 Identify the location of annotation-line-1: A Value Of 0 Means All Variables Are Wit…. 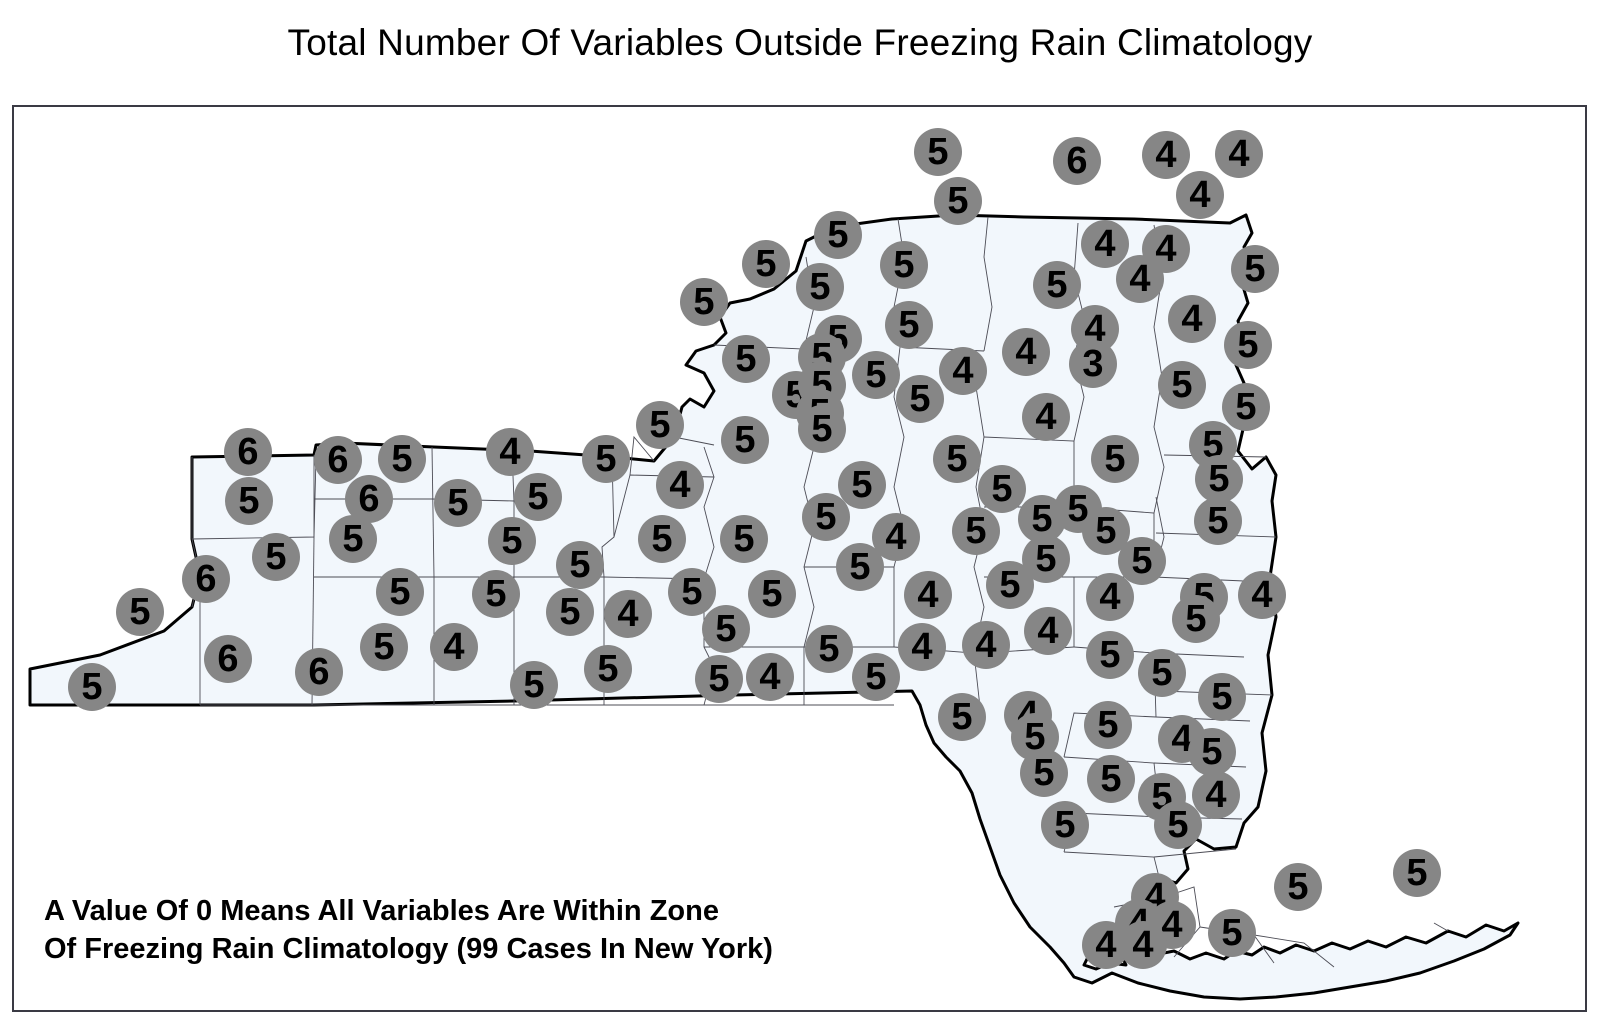
(381, 911).